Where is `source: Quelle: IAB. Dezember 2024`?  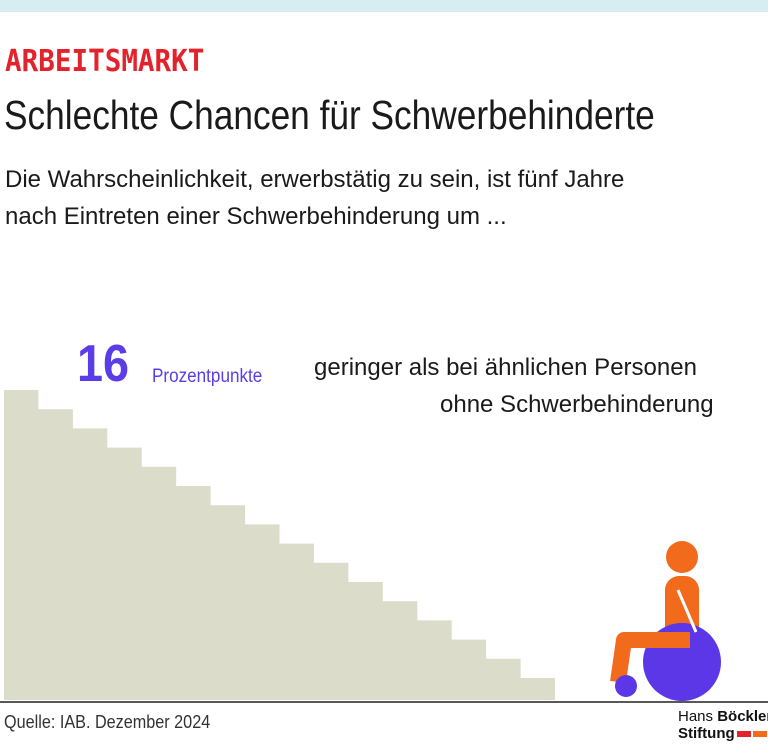
source: Quelle: IAB. Dezember 2024 is located at coordinates (107, 722).